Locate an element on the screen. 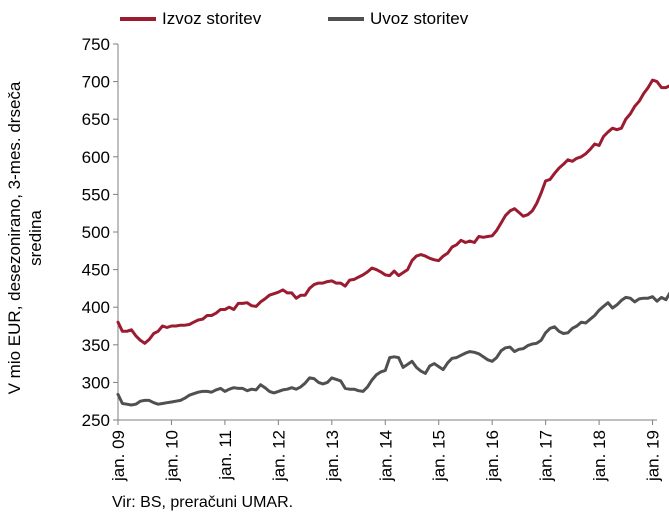 This screenshot has height=521, width=669. y-tick-label: 350 is located at coordinates (96, 345).